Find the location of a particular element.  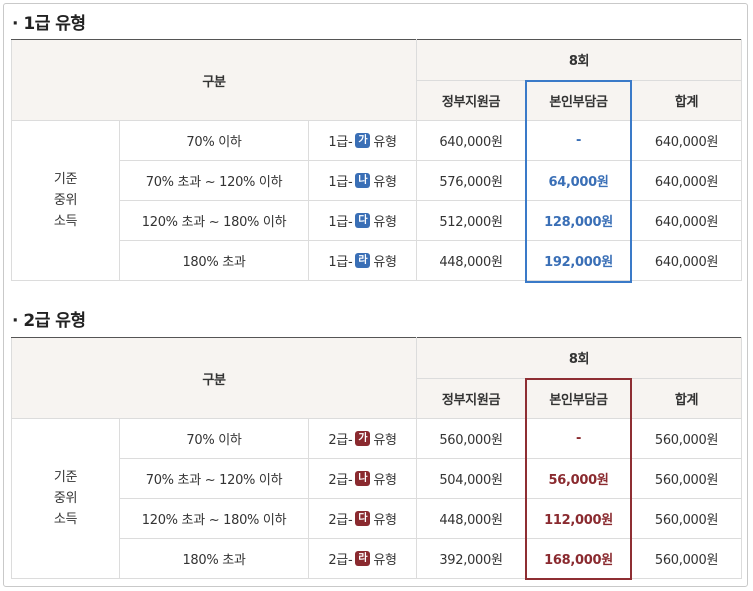

gov-support-cell: 560,000원 is located at coordinates (471, 438).